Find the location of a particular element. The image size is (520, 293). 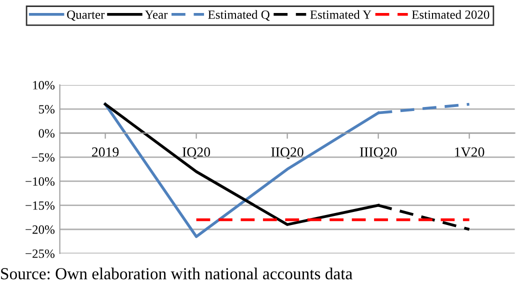

legend-label: Quarter is located at coordinates (86, 15).